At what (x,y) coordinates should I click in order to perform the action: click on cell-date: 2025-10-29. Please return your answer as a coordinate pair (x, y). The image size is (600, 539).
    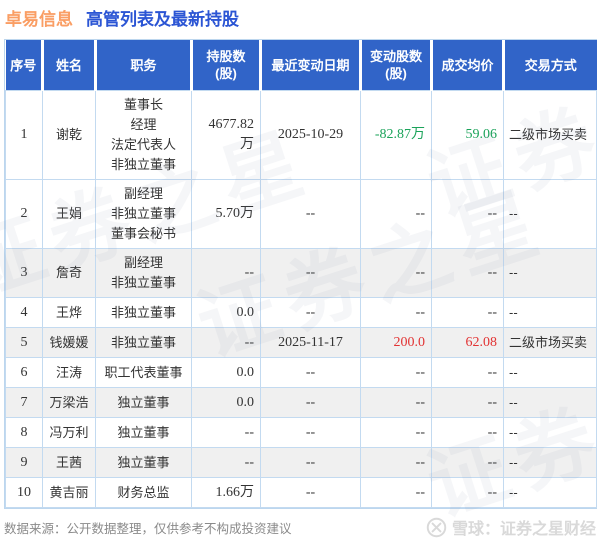
    Looking at the image, I should click on (310, 135).